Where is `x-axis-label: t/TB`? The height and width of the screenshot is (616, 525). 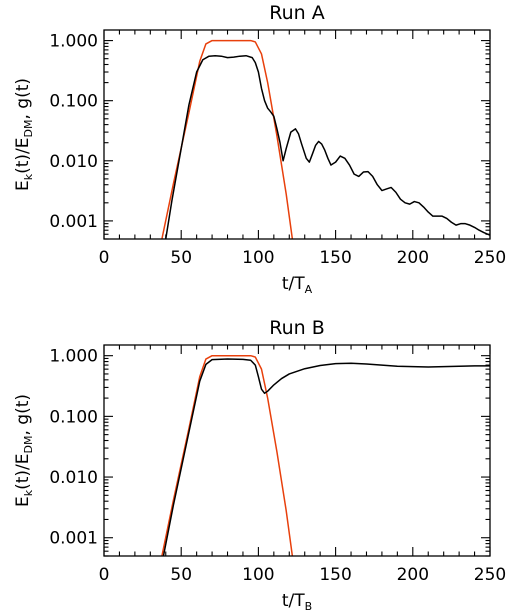 x-axis-label: t/TB is located at coordinates (297, 602).